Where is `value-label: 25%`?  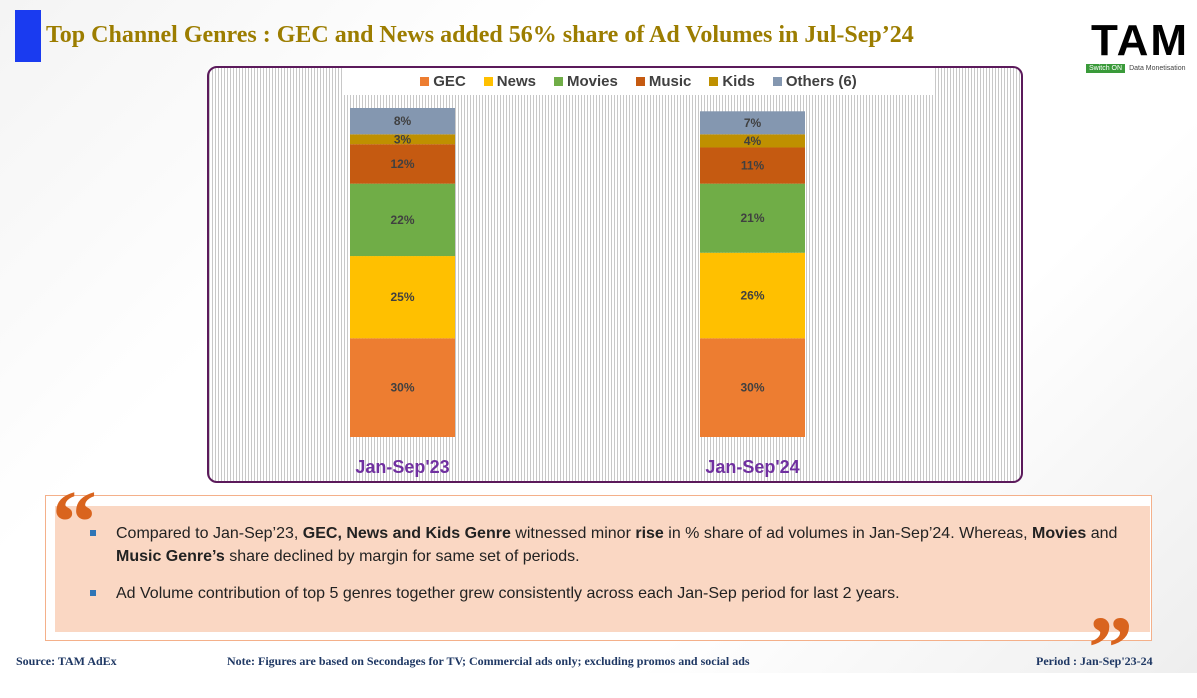
value-label: 25% is located at coordinates (402, 297).